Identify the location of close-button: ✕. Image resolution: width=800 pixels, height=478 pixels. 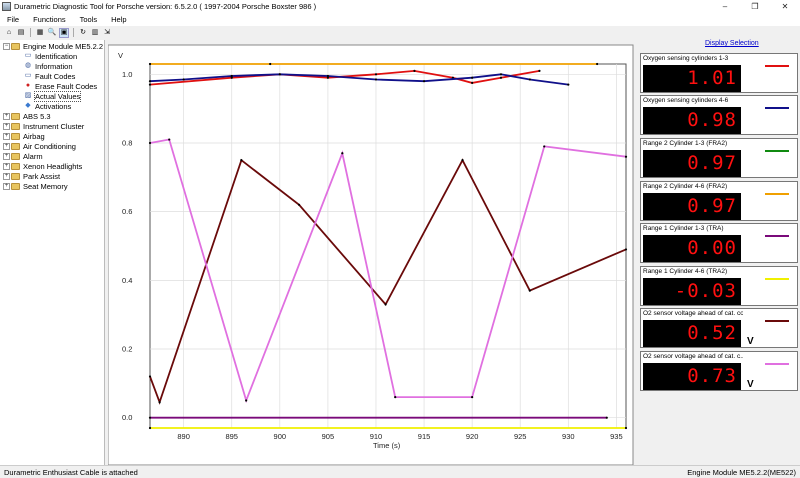
(785, 6).